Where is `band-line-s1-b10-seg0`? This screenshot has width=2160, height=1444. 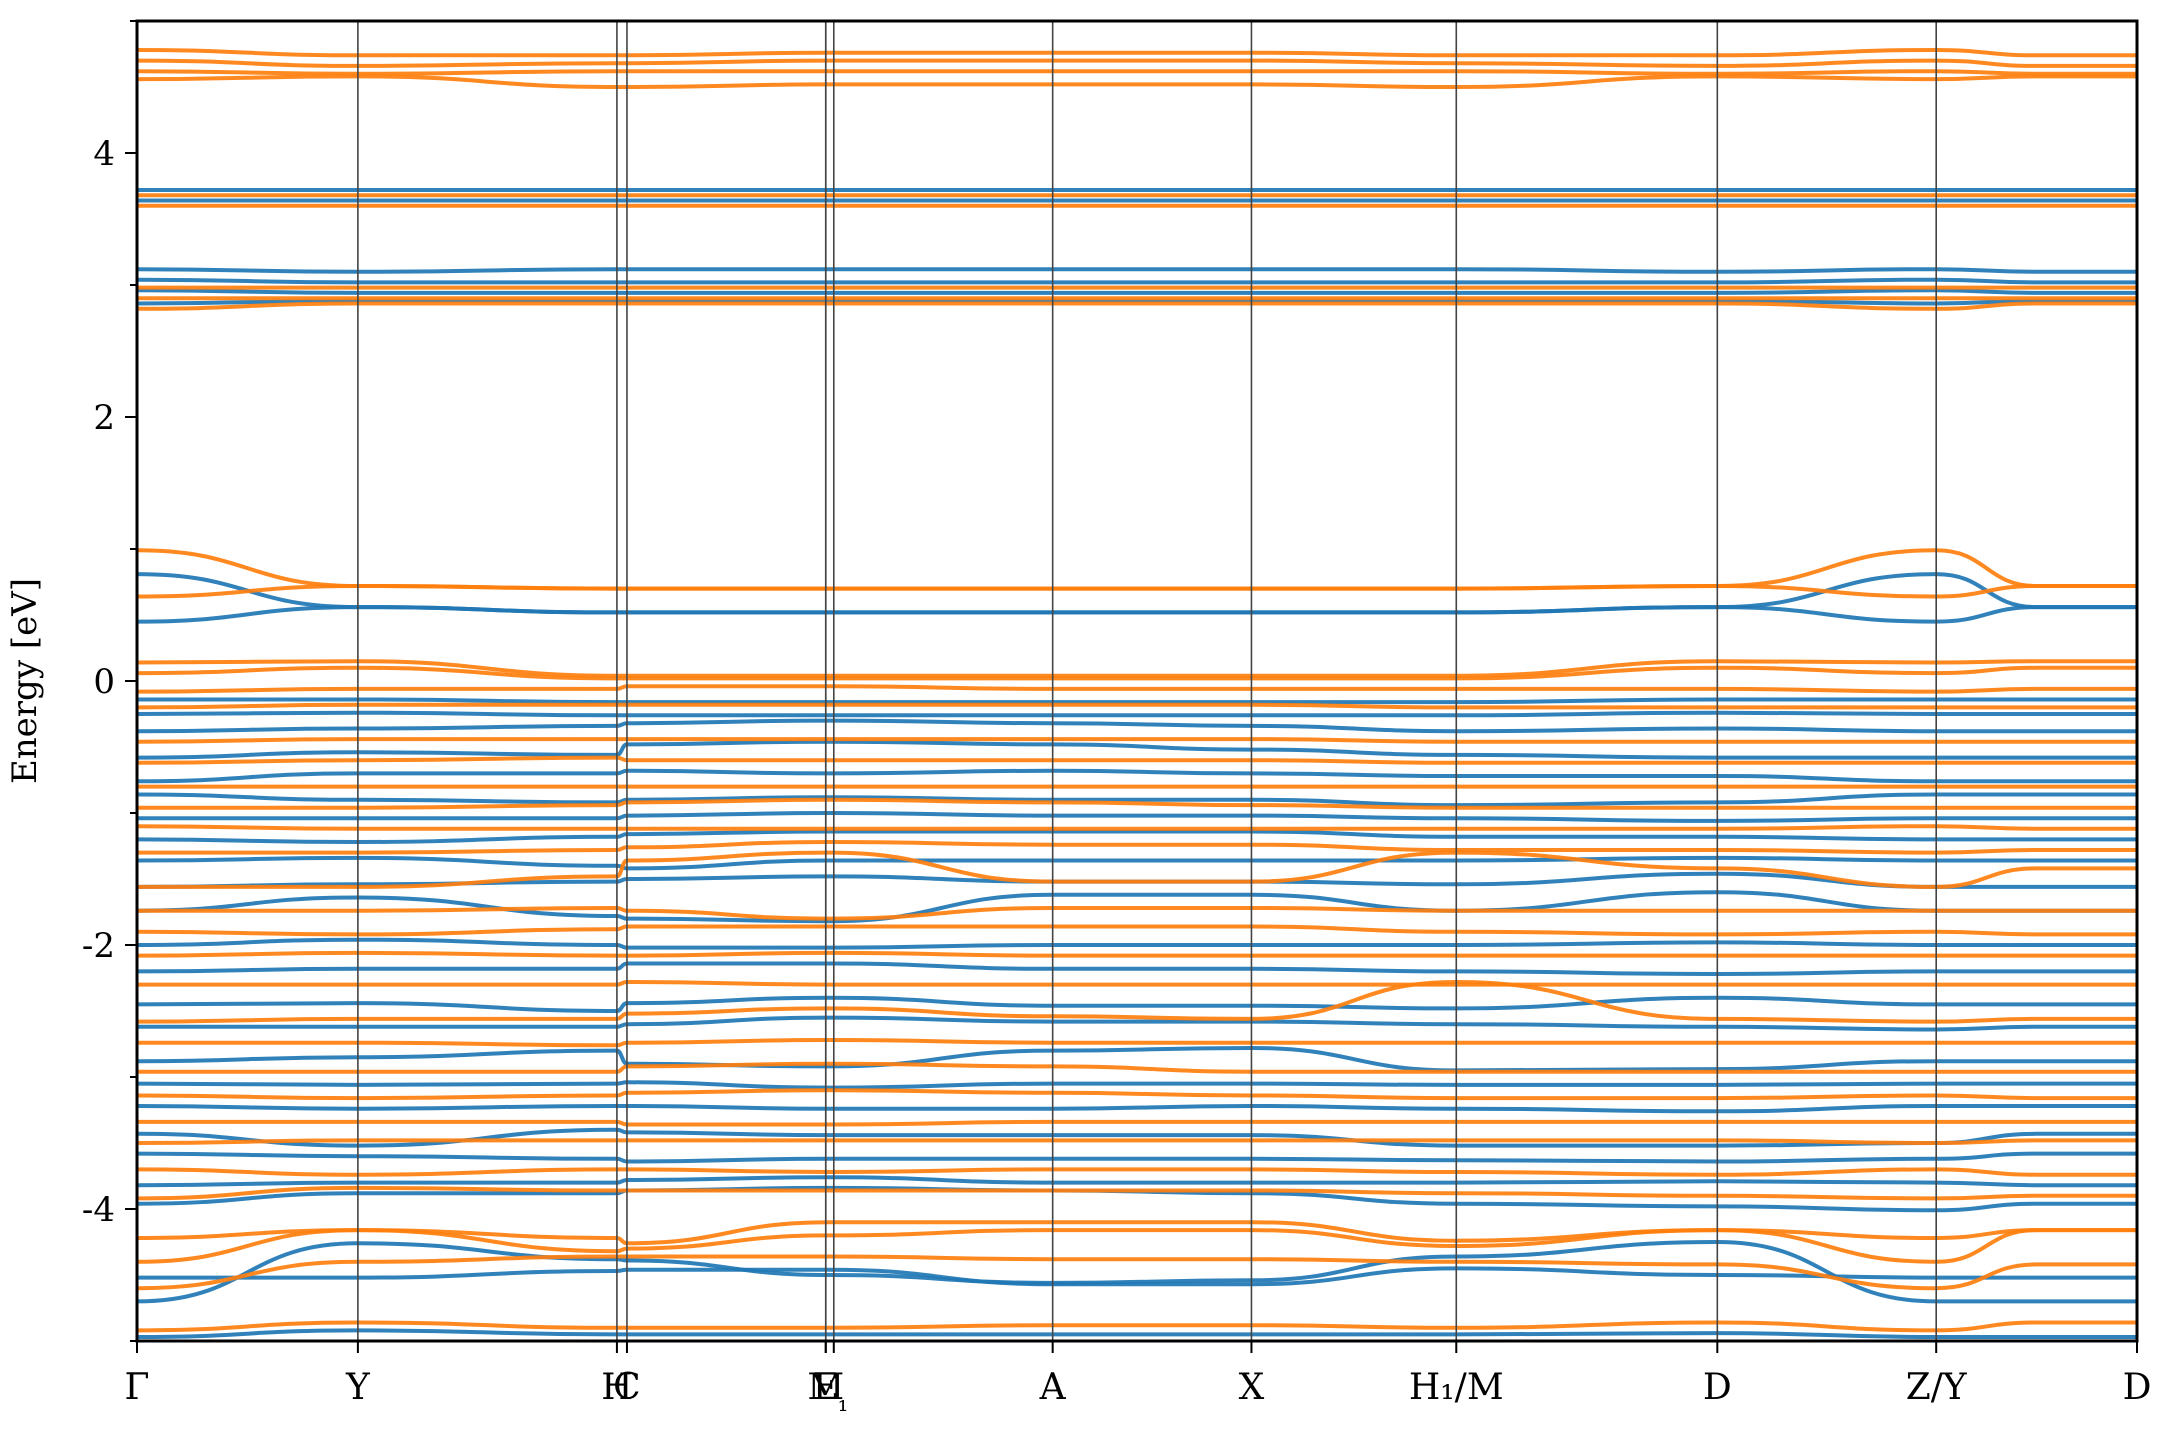 band-line-s1-b10-seg0 is located at coordinates (797, 1042).